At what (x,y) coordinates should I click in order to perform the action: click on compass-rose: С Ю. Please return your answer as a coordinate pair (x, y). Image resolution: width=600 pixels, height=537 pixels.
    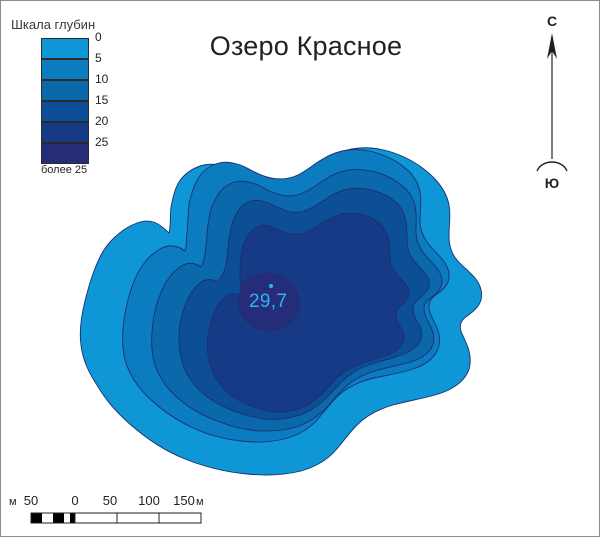
    Looking at the image, I should click on (552, 104).